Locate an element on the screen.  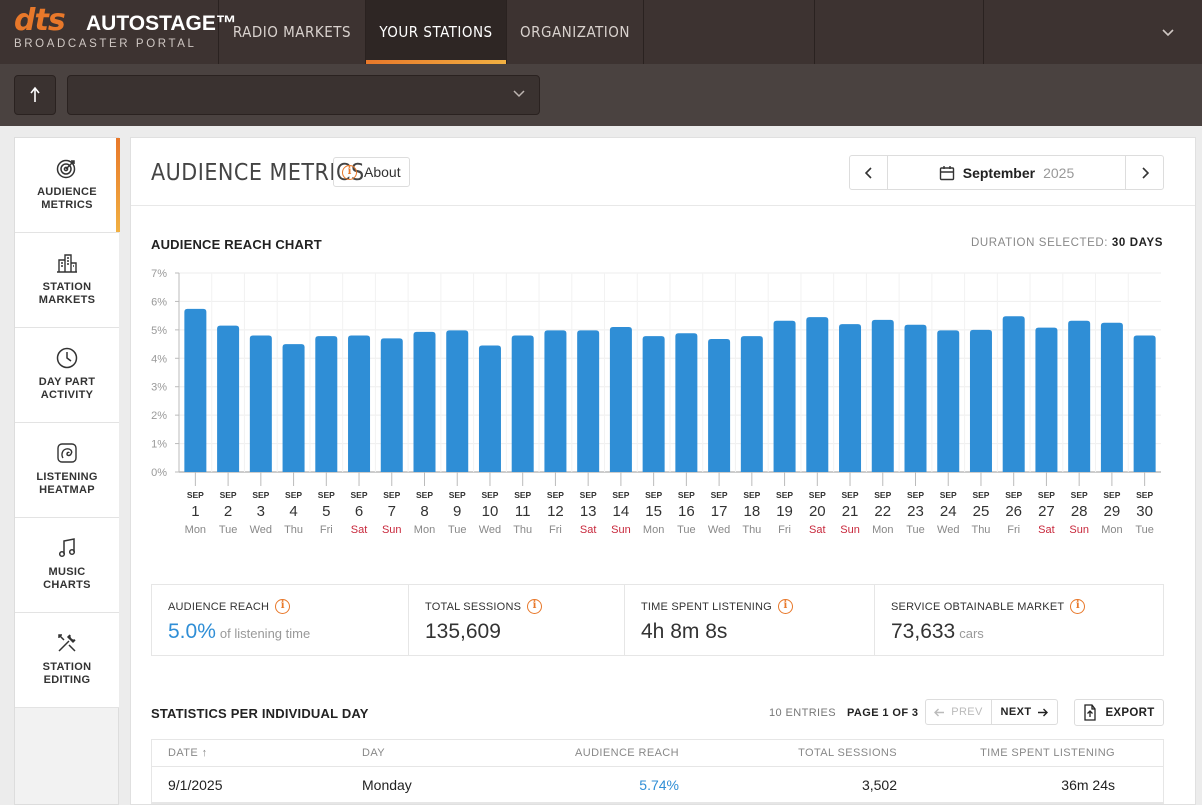
kpi-service-obtainable-market: SERVICE OBTAINABLE MARKET i 73,633 cars is located at coordinates (1019, 620).